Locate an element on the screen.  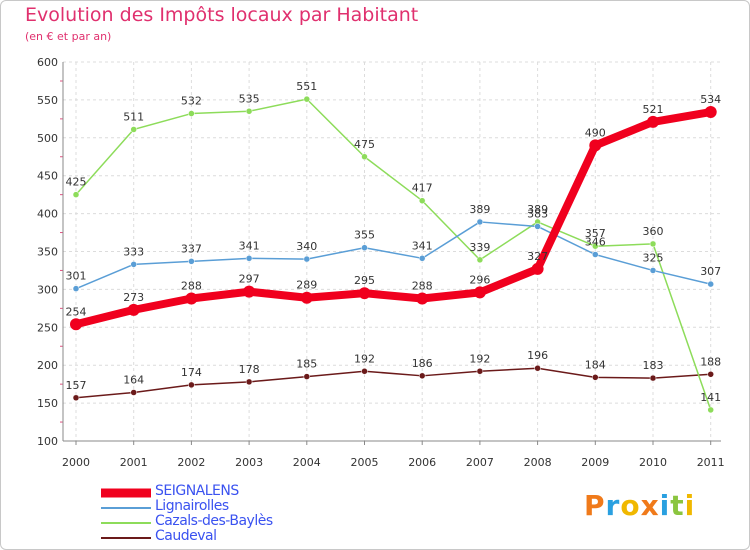
y-tick-label: 600 is located at coordinates (47, 62).